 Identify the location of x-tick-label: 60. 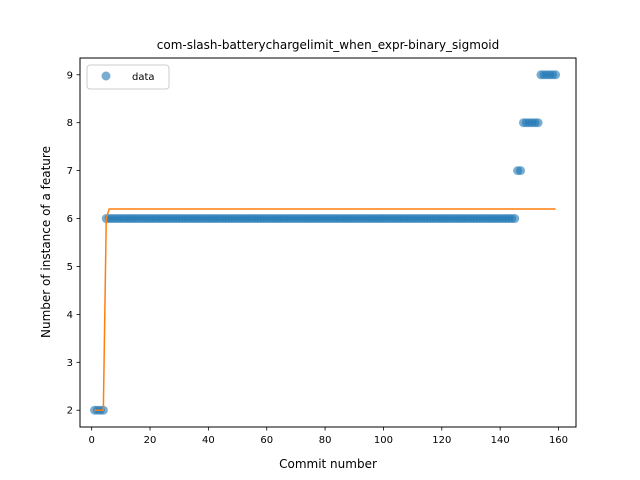
(266, 440).